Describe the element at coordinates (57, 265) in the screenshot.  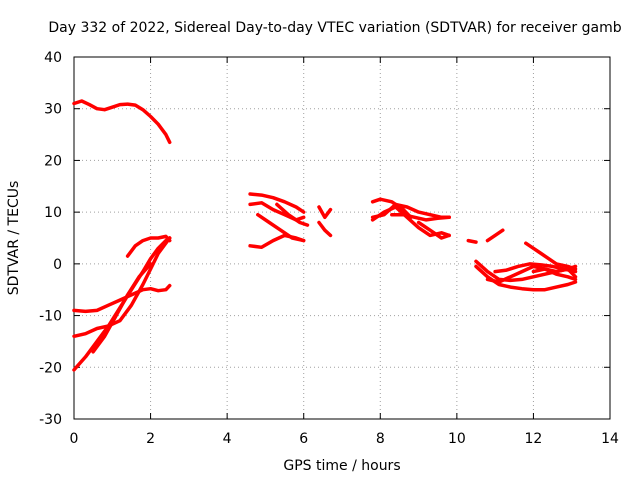
I see `y-tick-label: 0` at that location.